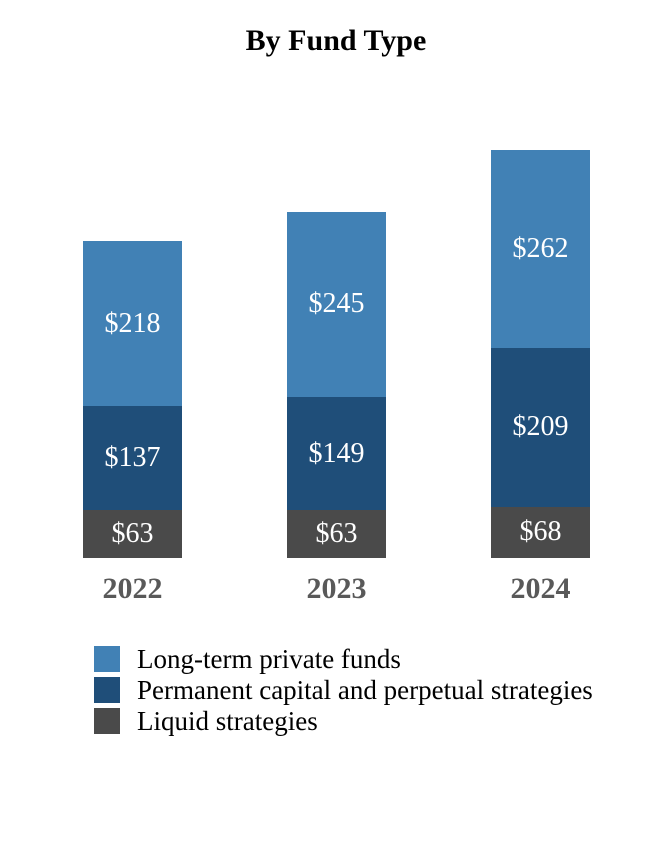 The height and width of the screenshot is (844, 672). I want to click on bar-segment: $218, so click(132, 324).